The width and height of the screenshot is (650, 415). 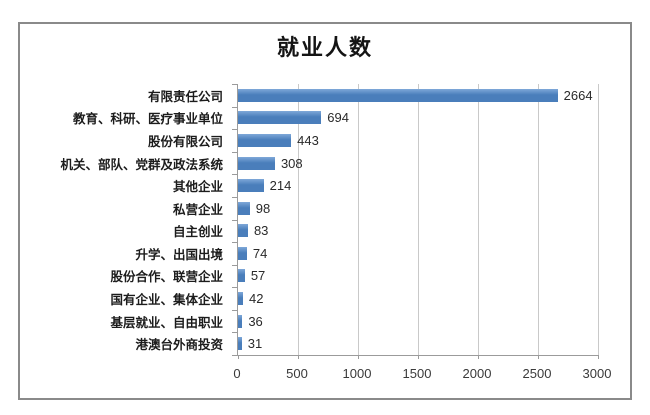 I want to click on category-label: 基层就业、自由职业, so click(x=166, y=322).